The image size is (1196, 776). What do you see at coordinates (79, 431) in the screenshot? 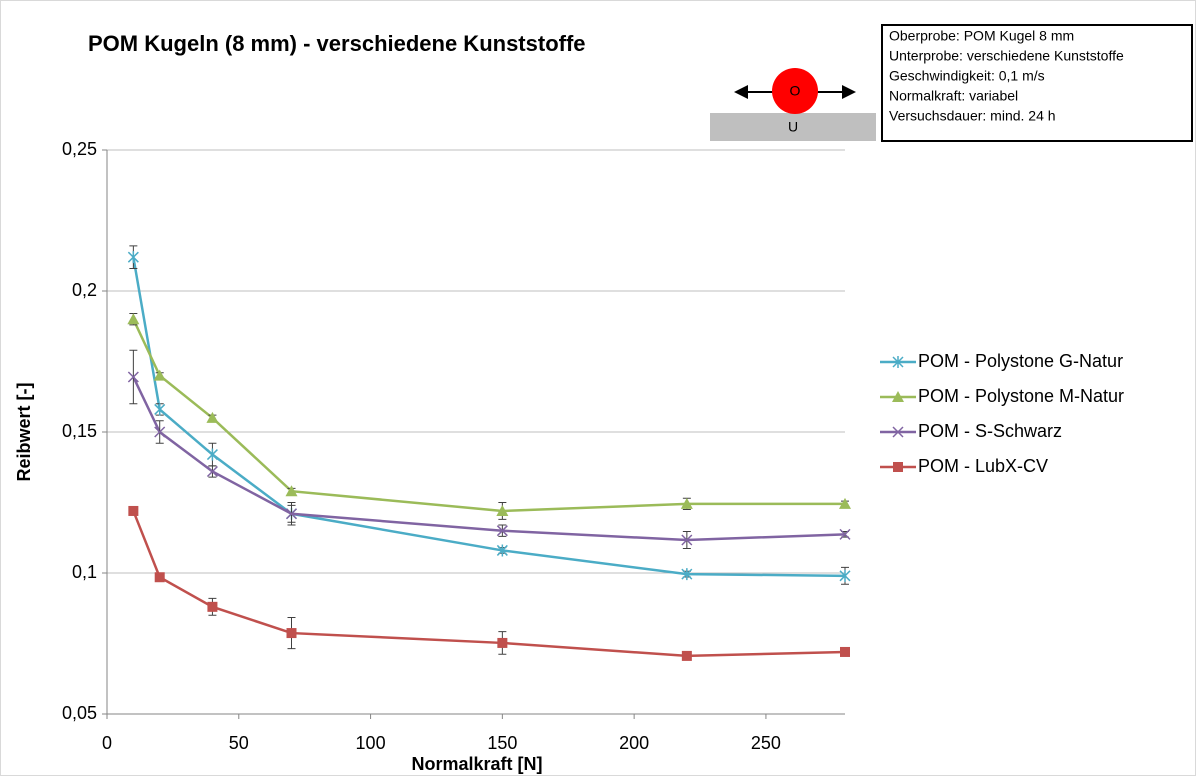
I see `y-tick-label: 0,15` at bounding box center [79, 431].